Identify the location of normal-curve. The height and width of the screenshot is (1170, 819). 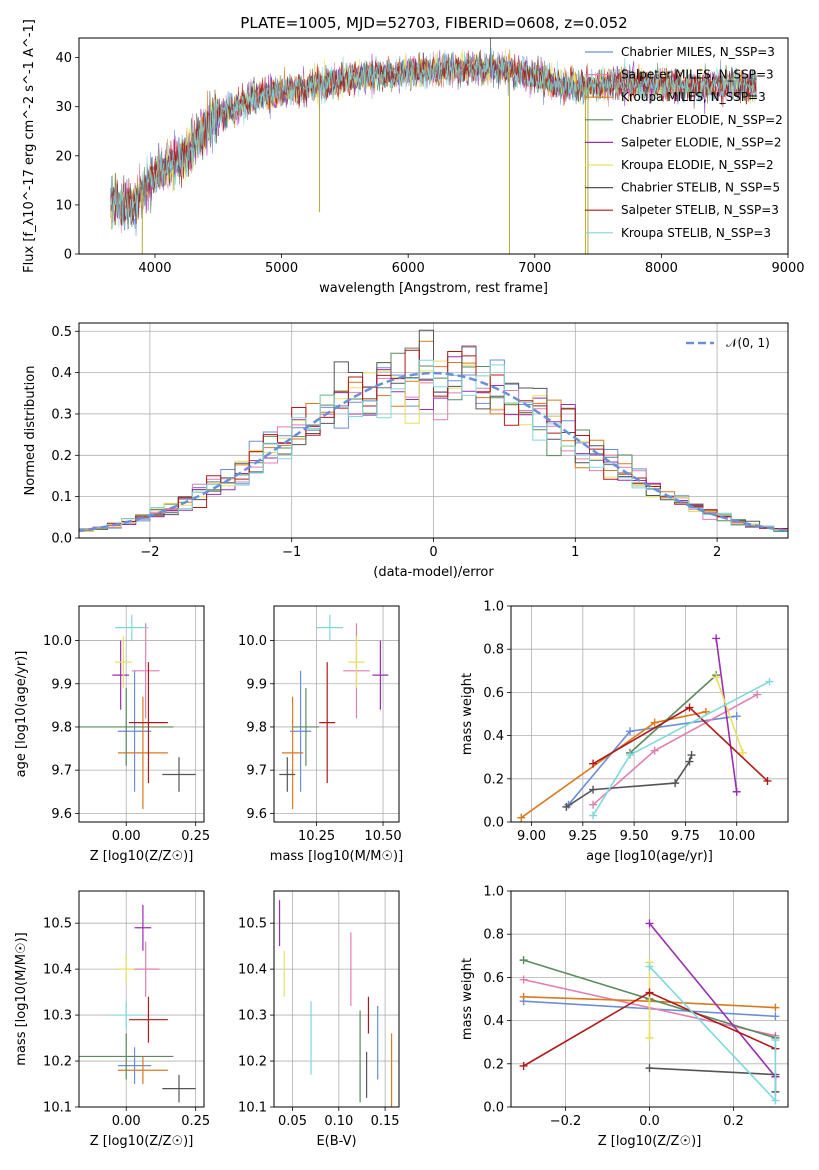
(433, 452).